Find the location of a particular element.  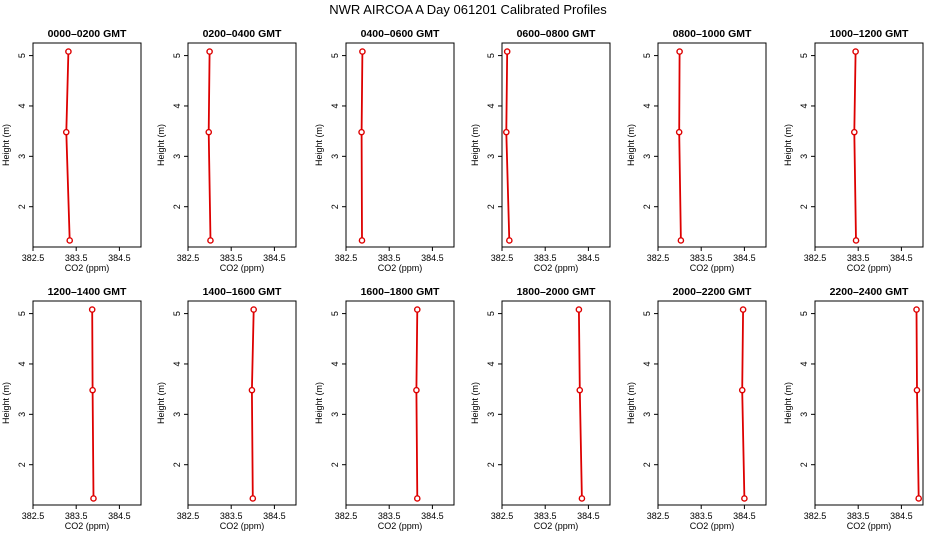

panel-title: 0200–0400 GMT is located at coordinates (242, 34).